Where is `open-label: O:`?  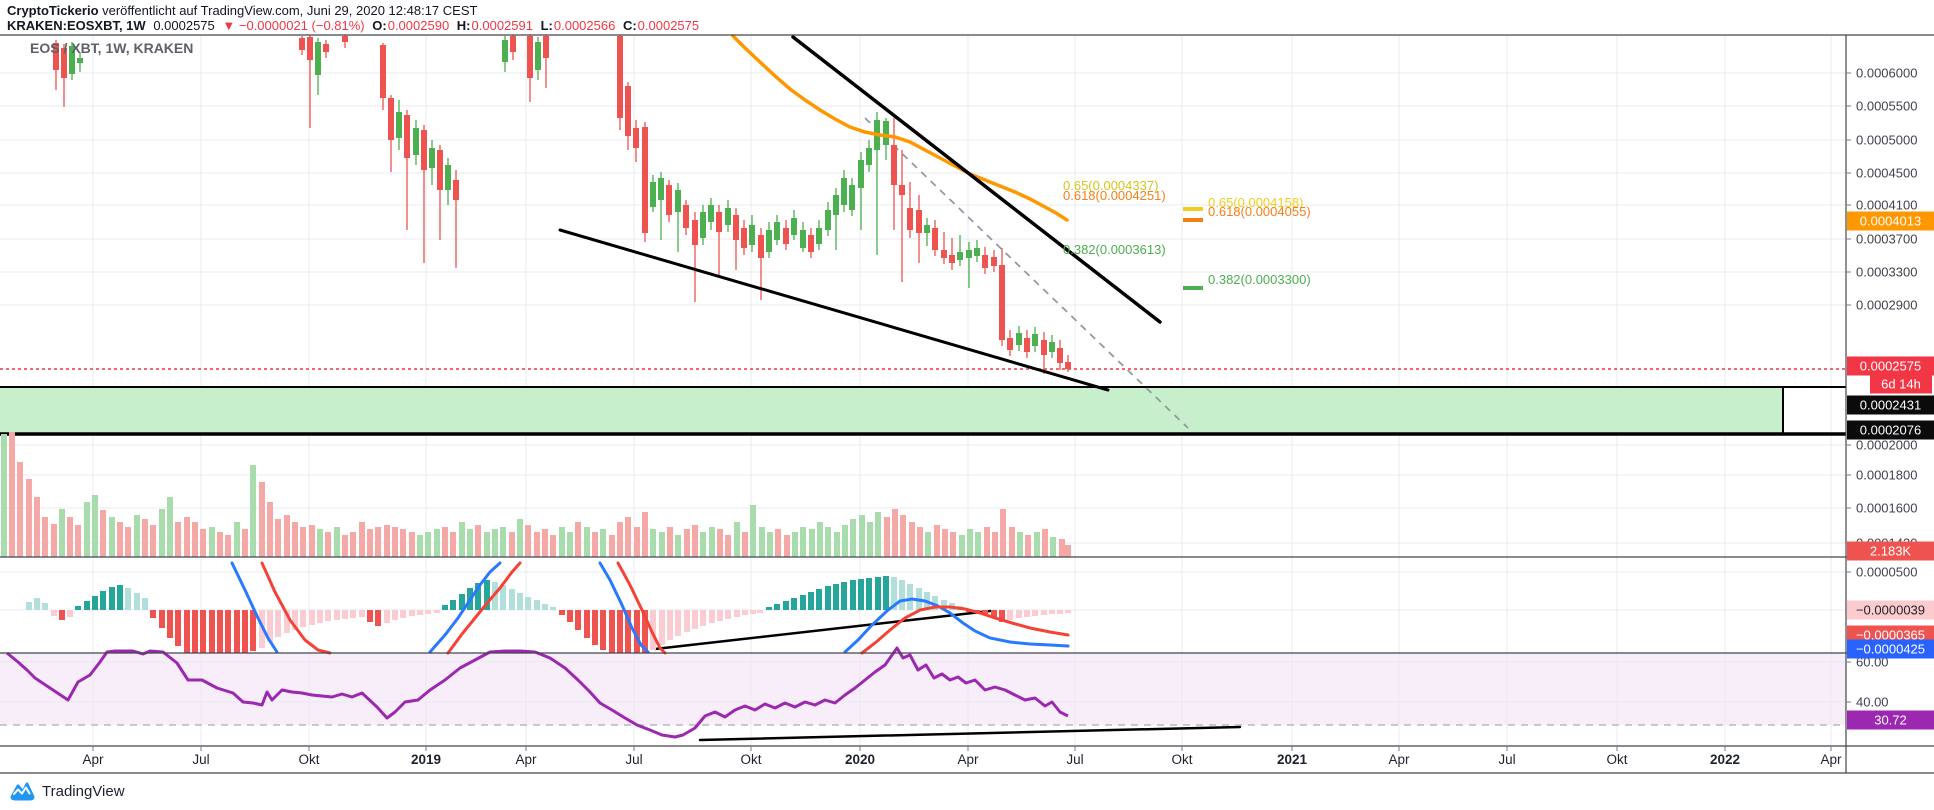
open-label: O: is located at coordinates (379, 25).